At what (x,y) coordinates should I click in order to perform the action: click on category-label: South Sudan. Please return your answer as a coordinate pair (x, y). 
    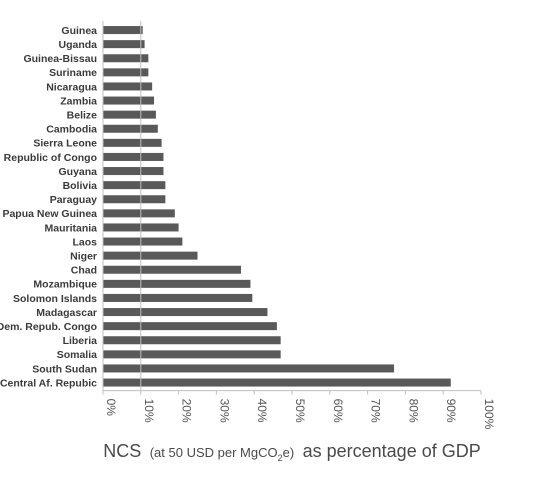
    Looking at the image, I should click on (64, 369).